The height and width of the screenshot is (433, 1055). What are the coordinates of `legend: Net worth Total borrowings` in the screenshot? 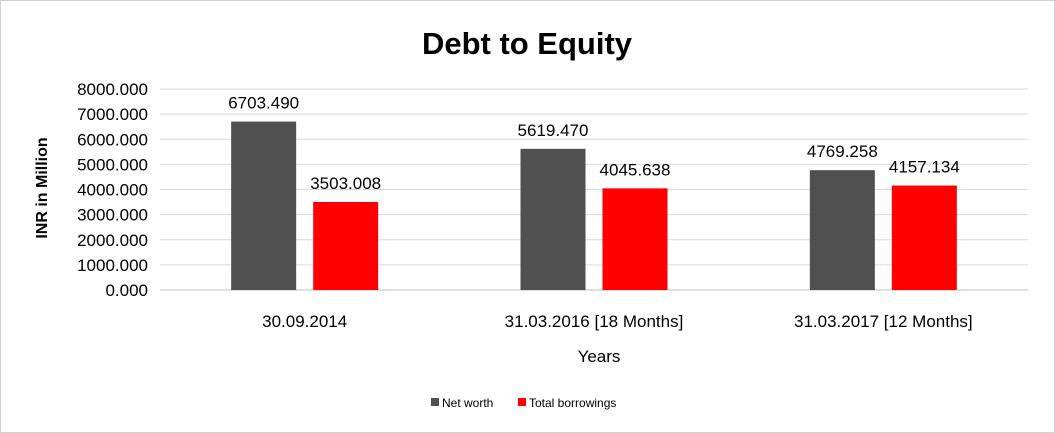 It's located at (523, 403).